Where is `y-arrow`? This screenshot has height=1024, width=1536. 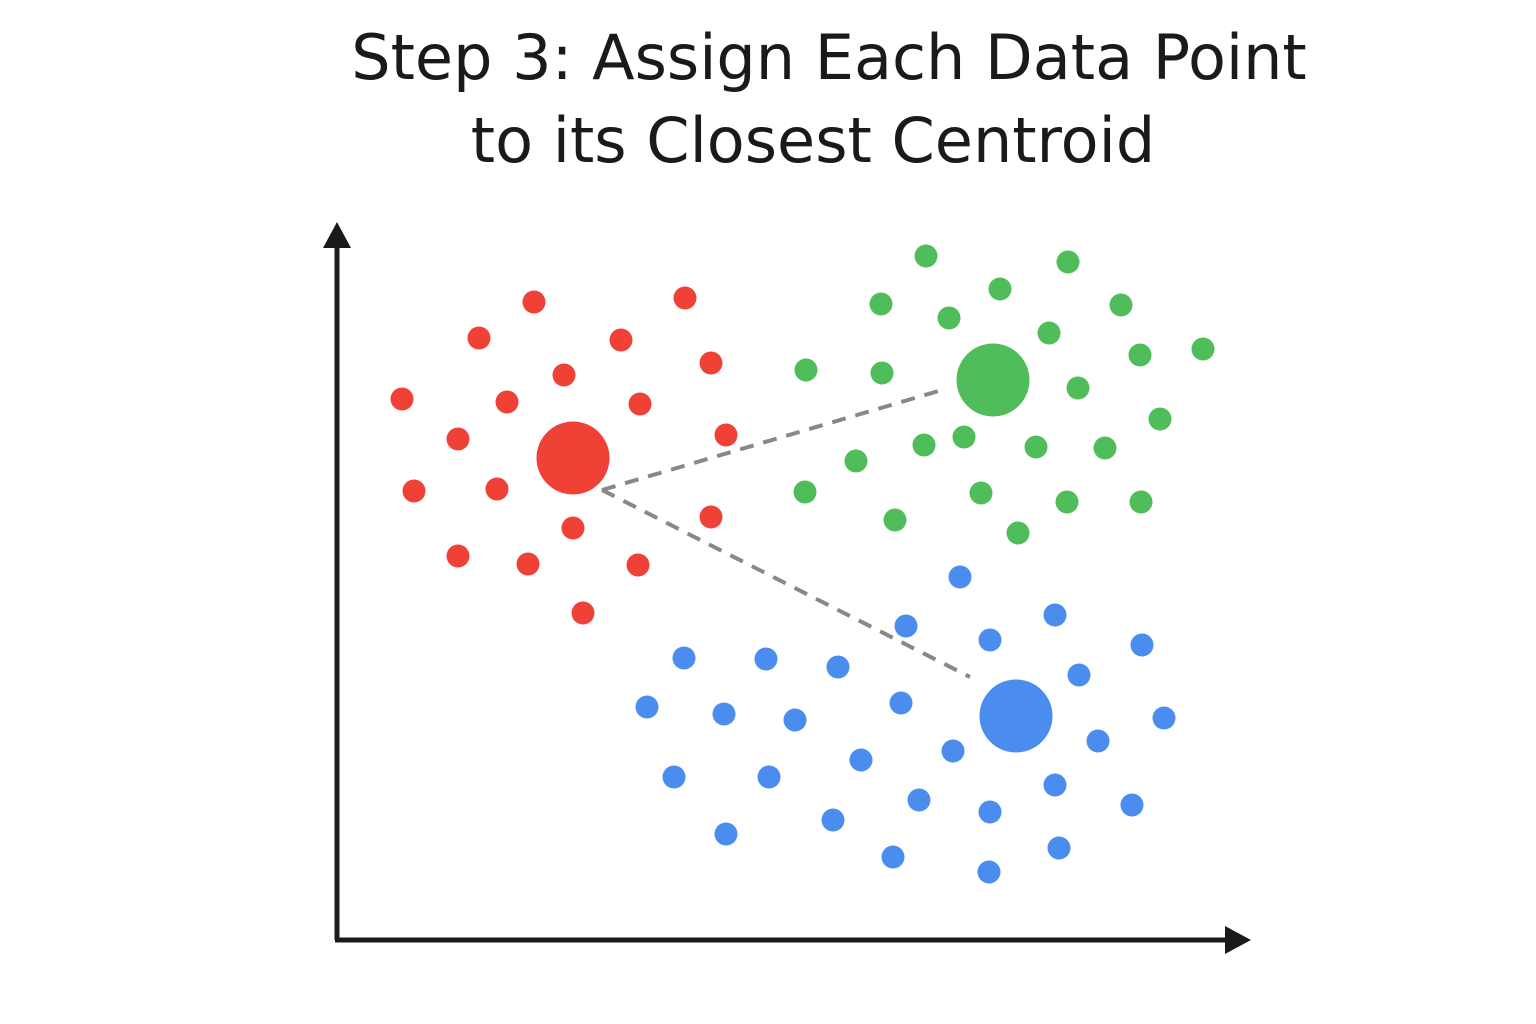 y-arrow is located at coordinates (337, 235).